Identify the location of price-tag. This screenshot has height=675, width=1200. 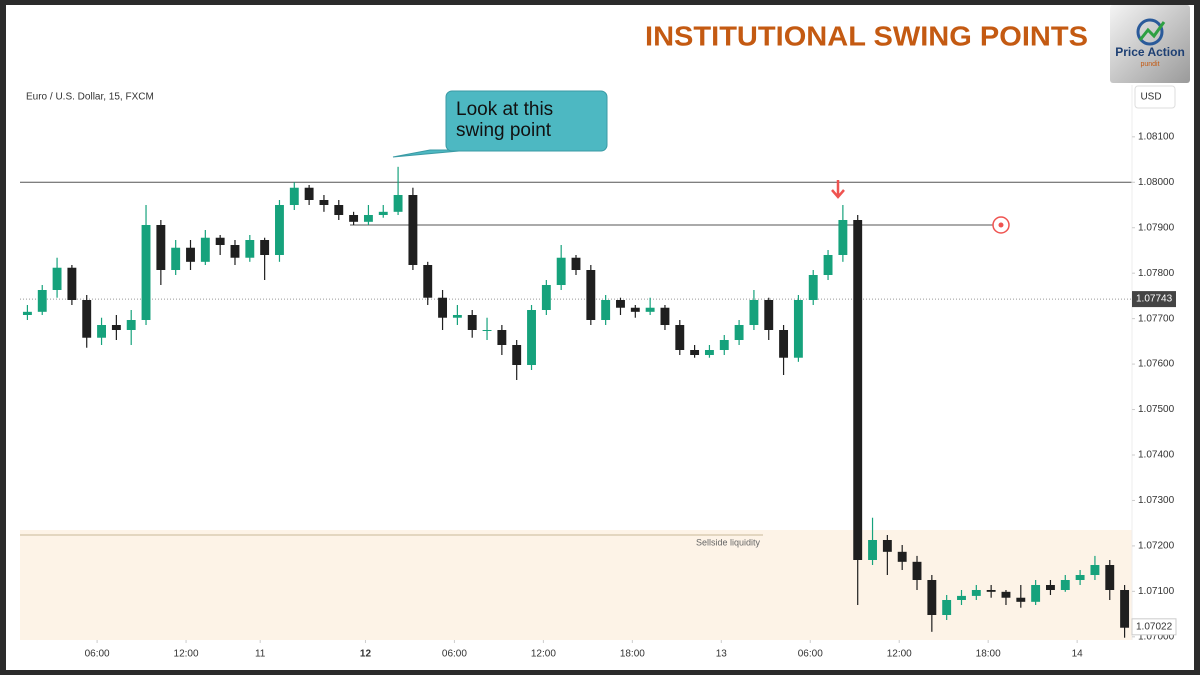
(1154, 299).